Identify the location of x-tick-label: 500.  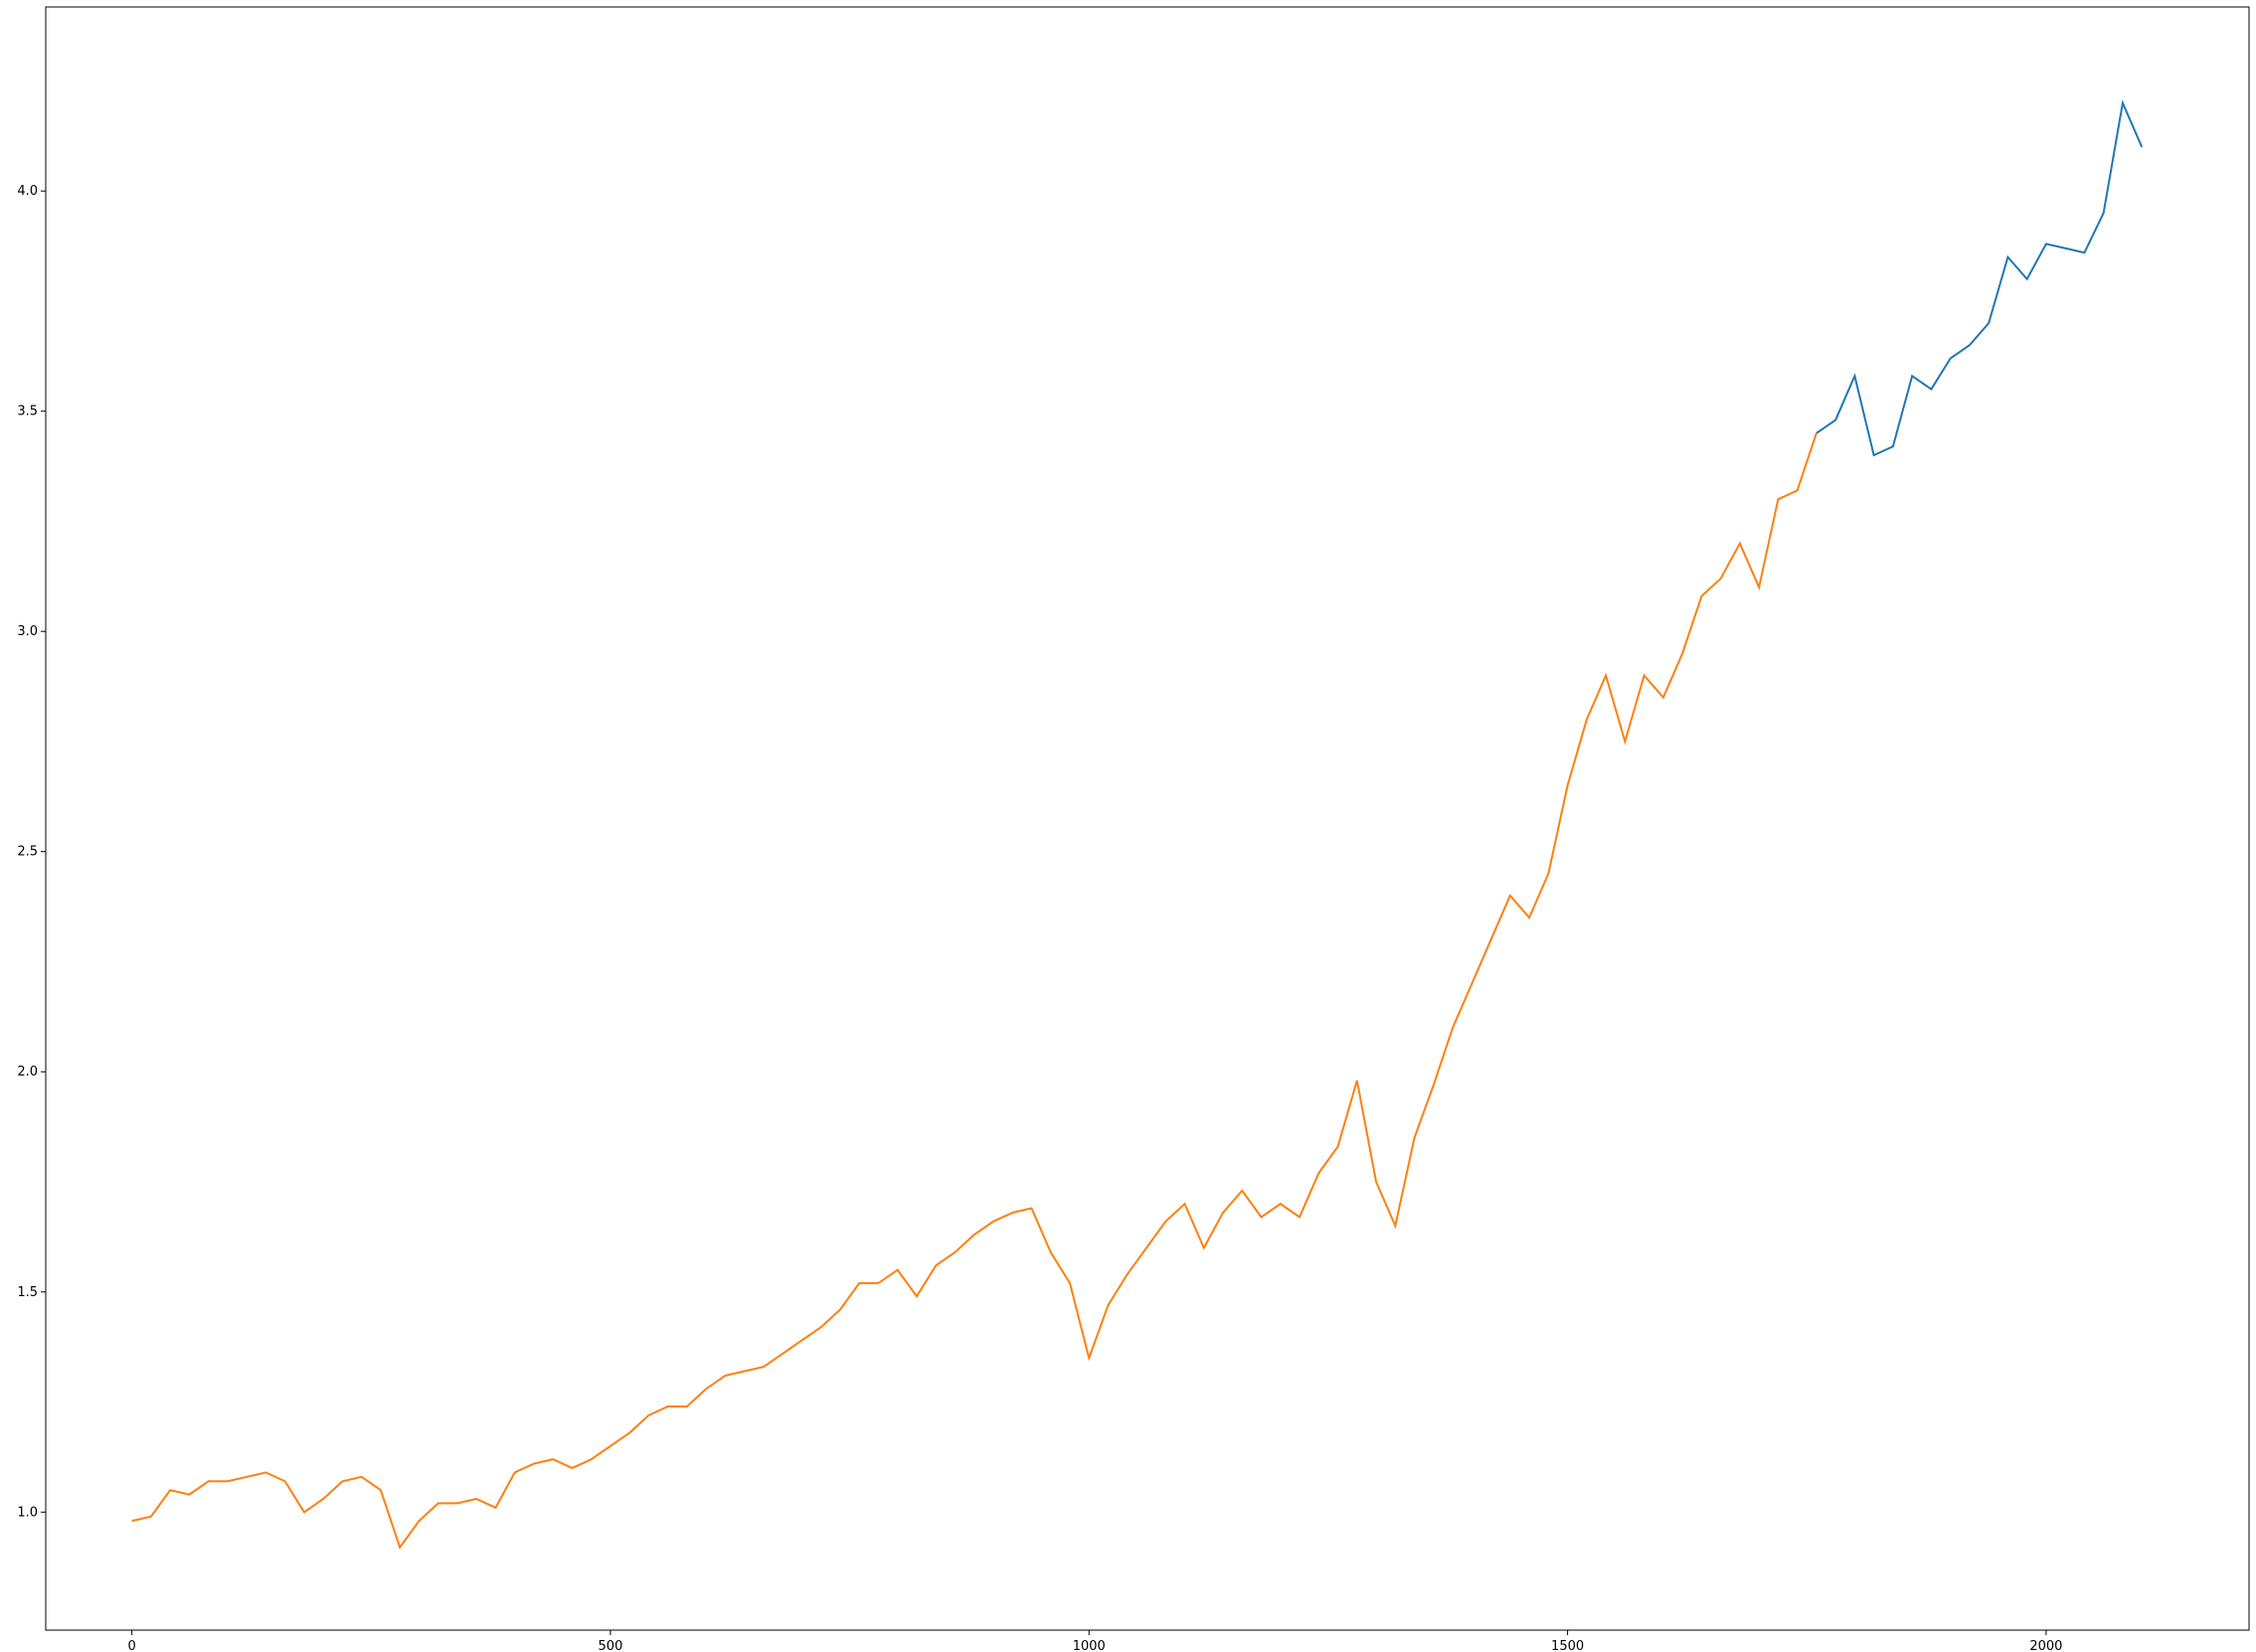
(611, 1645).